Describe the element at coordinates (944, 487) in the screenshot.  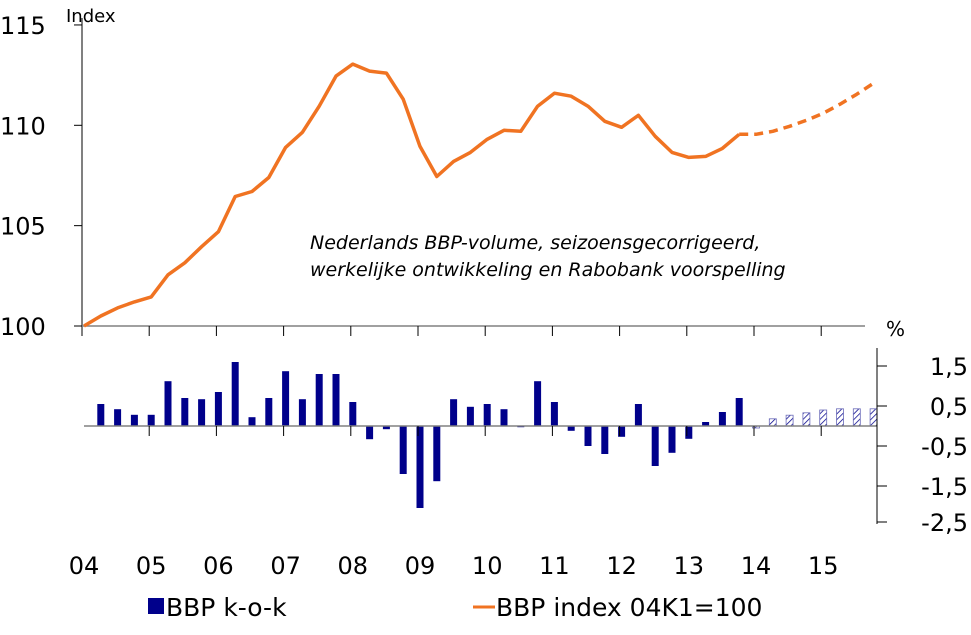
I see `bar-y-tick-label: -1,5` at that location.